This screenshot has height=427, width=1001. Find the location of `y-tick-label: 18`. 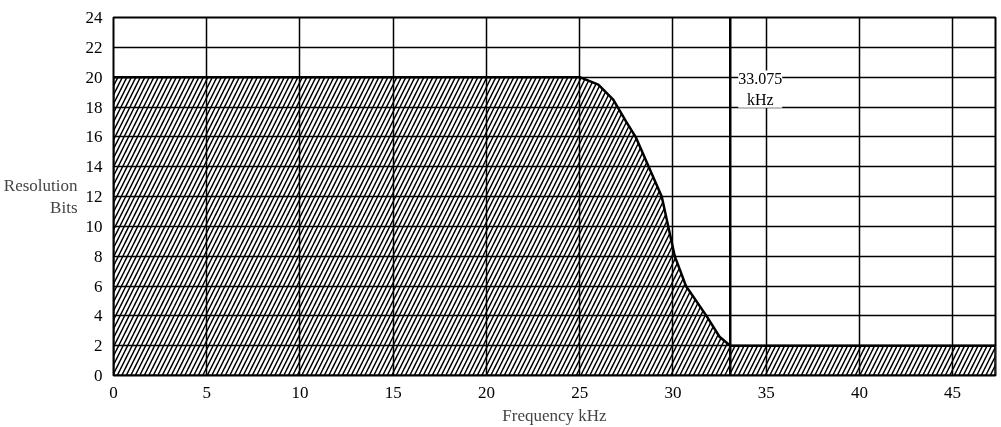

y-tick-label: 18 is located at coordinates (94, 107).